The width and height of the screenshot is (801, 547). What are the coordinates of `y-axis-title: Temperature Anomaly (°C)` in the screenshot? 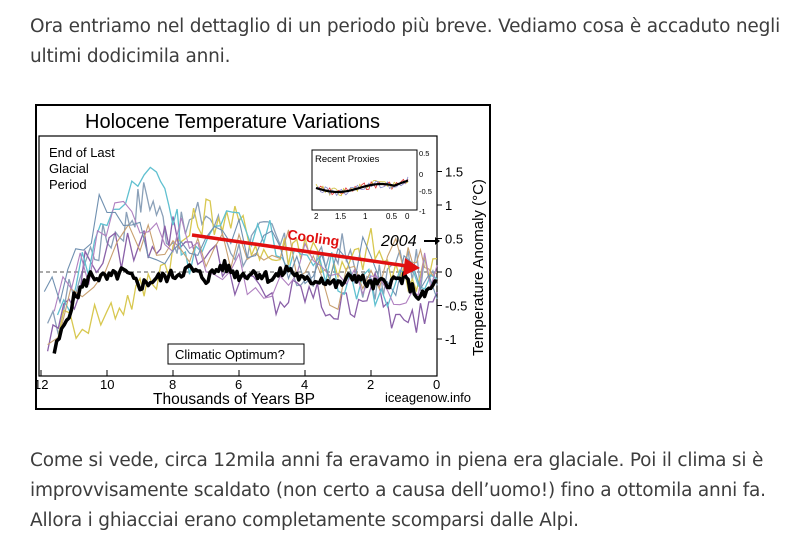 It's located at (478, 267).